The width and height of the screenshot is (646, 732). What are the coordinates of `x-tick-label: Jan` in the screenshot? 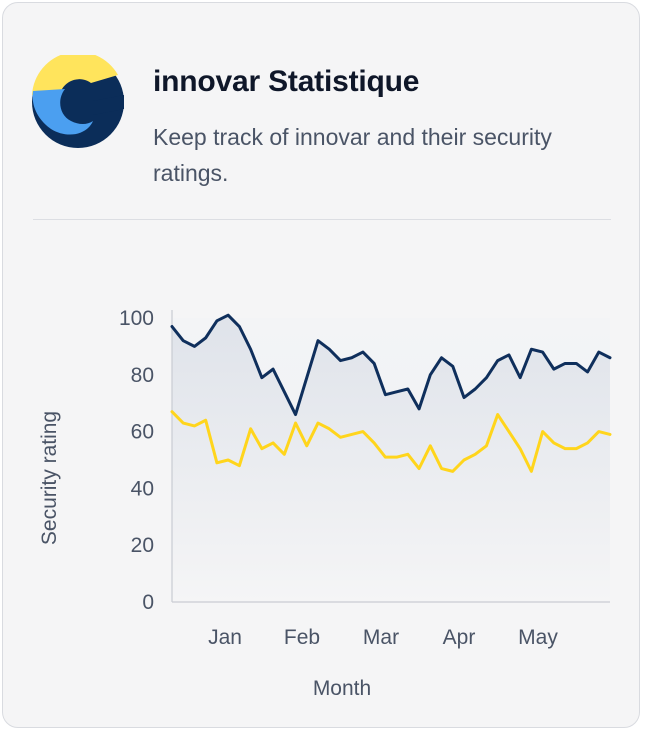 It's located at (225, 637).